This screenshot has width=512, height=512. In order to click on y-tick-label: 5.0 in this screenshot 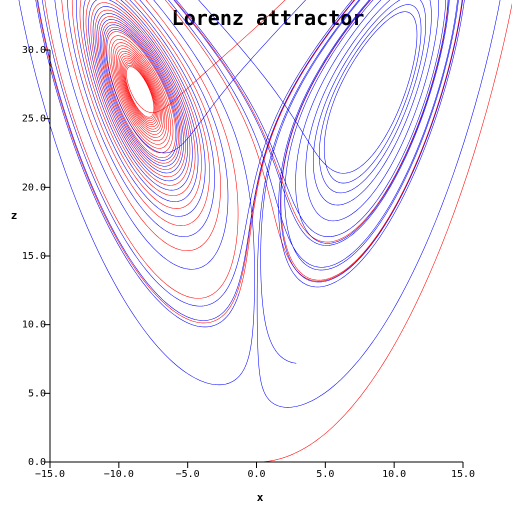, I will do `click(37, 393)`.